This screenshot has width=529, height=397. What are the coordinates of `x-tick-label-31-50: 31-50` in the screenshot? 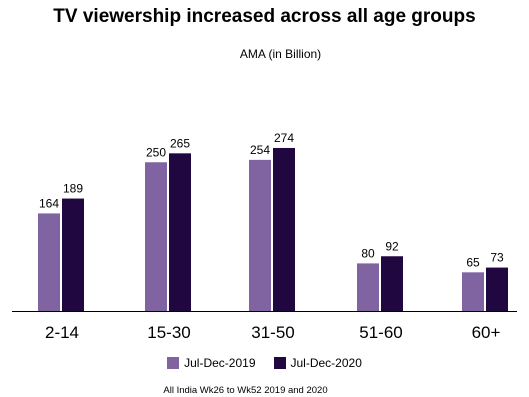 It's located at (272, 332).